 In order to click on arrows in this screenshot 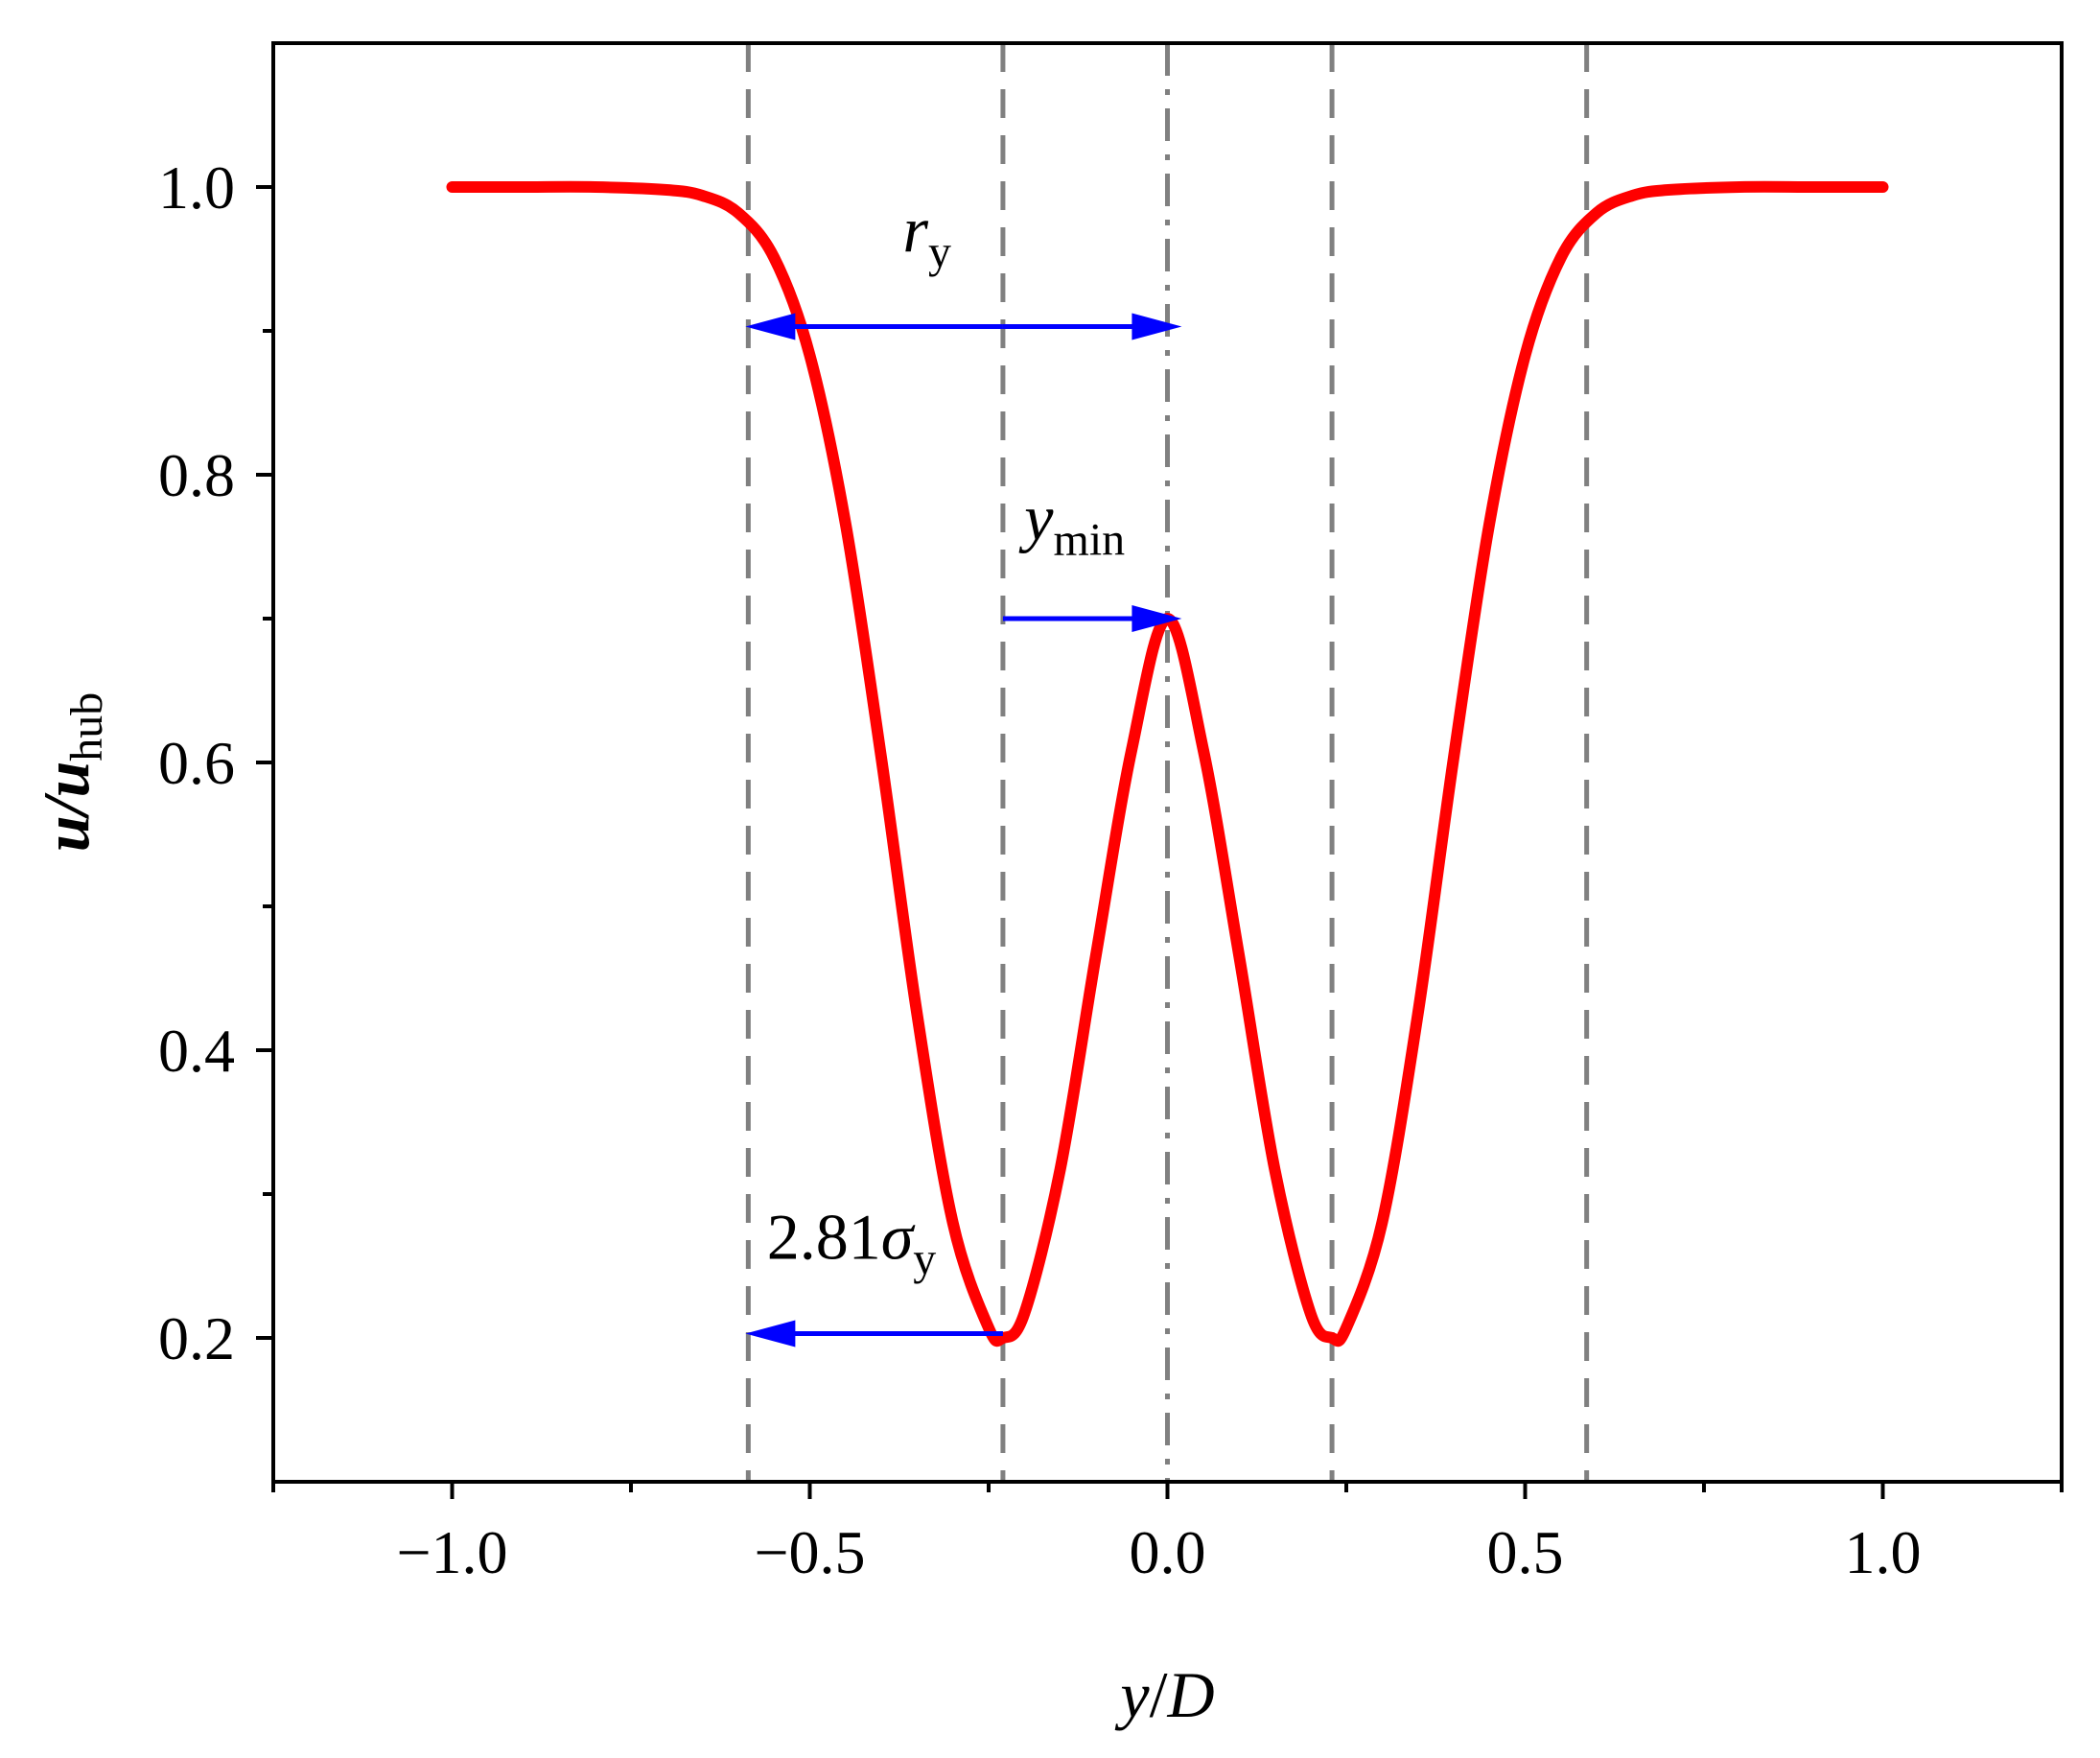, I will do `click(963, 830)`.